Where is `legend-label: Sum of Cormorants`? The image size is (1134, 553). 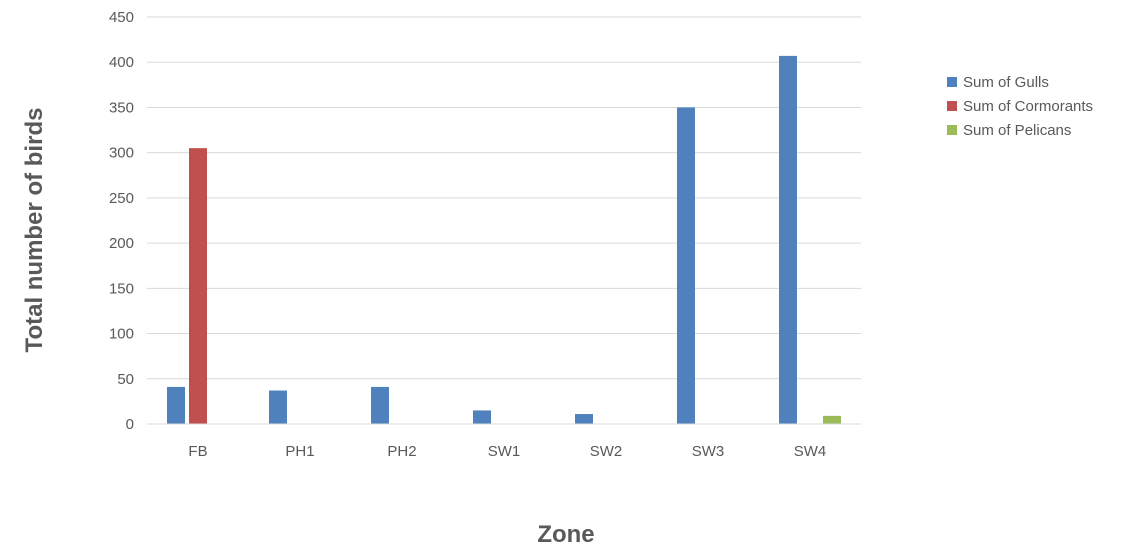
legend-label: Sum of Cormorants is located at coordinates (1028, 106).